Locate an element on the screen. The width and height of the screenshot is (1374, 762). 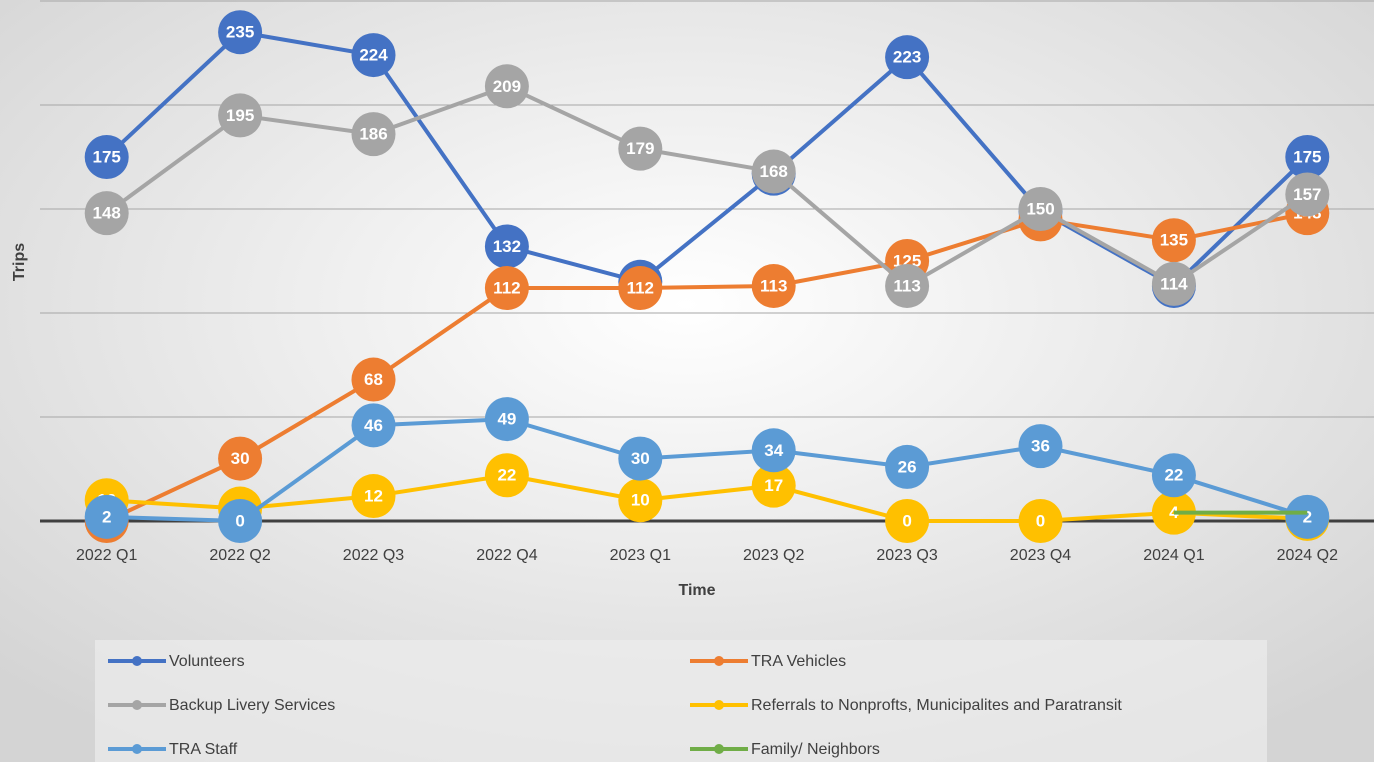
series-line is located at coordinates (707, 470).